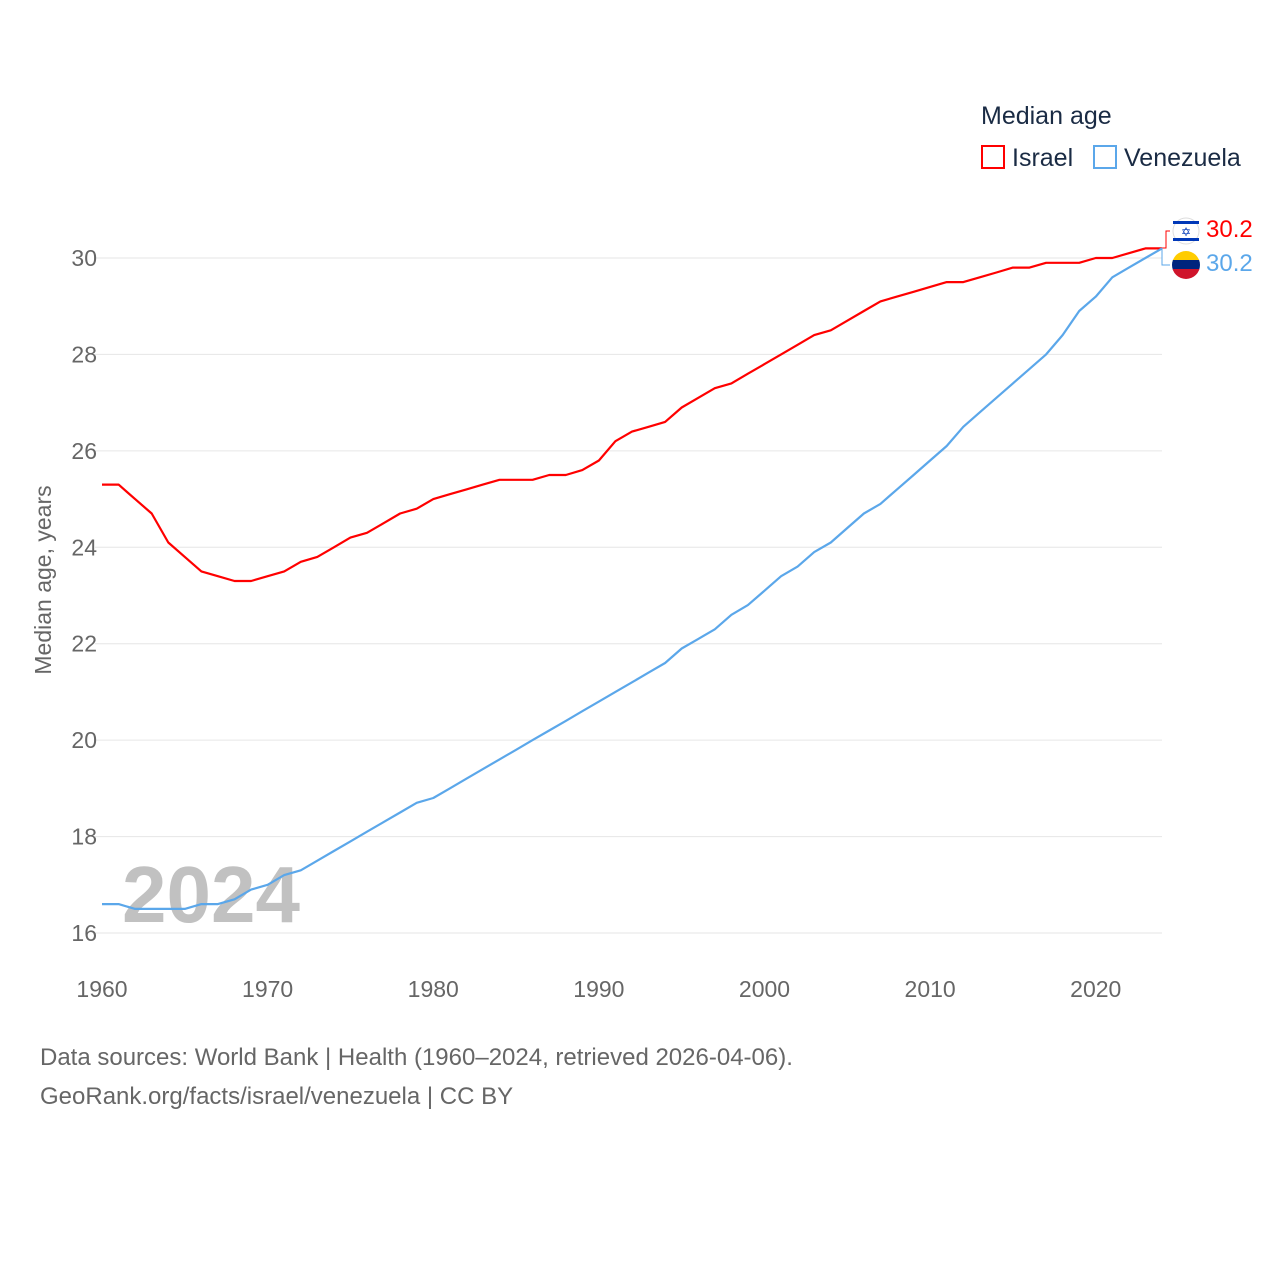 This screenshot has width=1280, height=1280. I want to click on x-tick-label: 2000, so click(764, 989).